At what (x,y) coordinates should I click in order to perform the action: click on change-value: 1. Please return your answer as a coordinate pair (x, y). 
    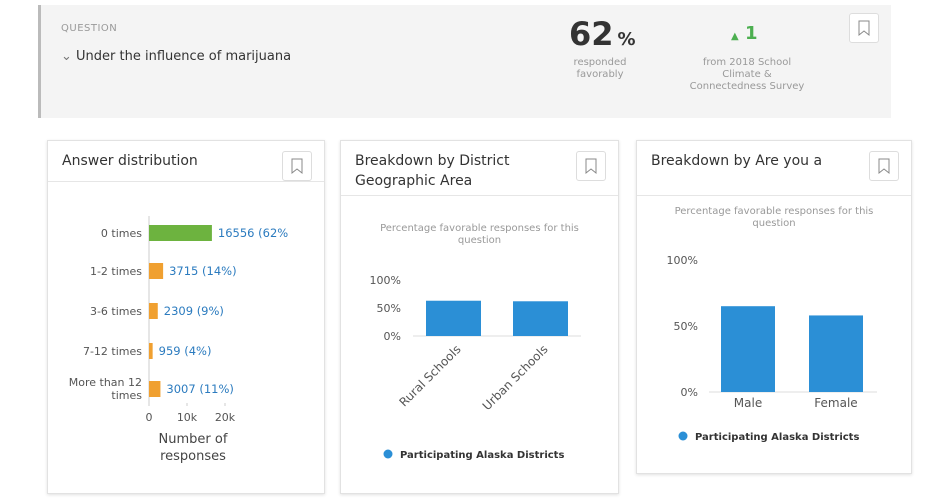
    Looking at the image, I should click on (751, 33).